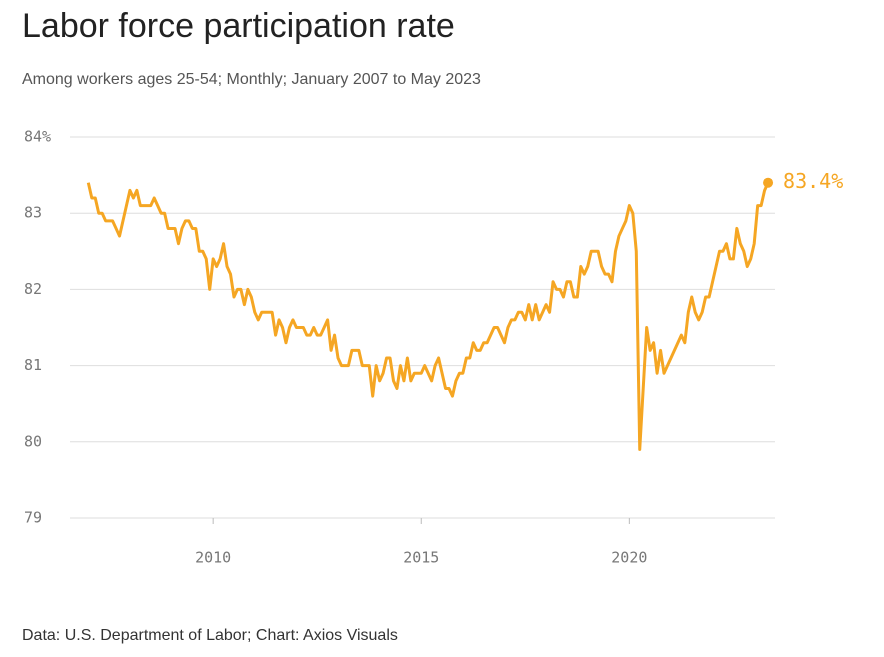  What do you see at coordinates (33, 365) in the screenshot?
I see `y-tick-label: 81` at bounding box center [33, 365].